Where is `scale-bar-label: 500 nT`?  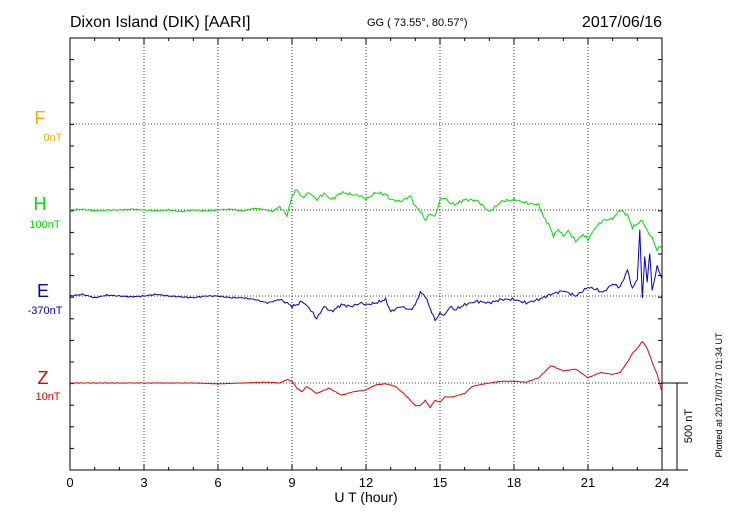 scale-bar-label: 500 nT is located at coordinates (689, 426).